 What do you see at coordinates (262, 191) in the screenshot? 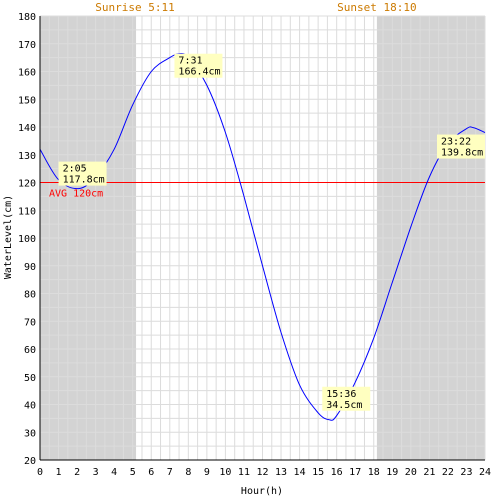
I see `average-line-group: AVG 120cm` at bounding box center [262, 191].